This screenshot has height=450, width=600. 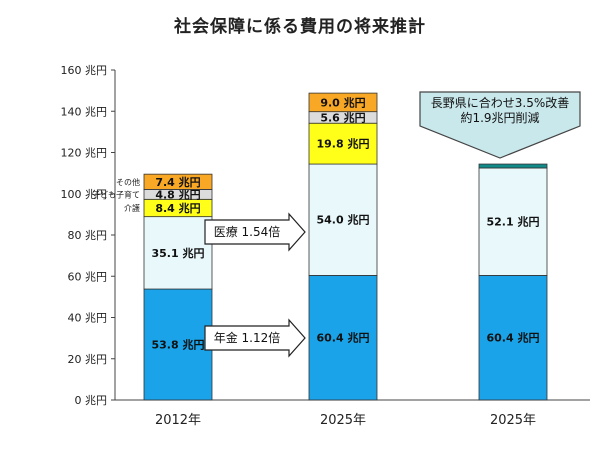 What do you see at coordinates (343, 144) in the screenshot?
I see `data-label: 19.8 兆円` at bounding box center [343, 144].